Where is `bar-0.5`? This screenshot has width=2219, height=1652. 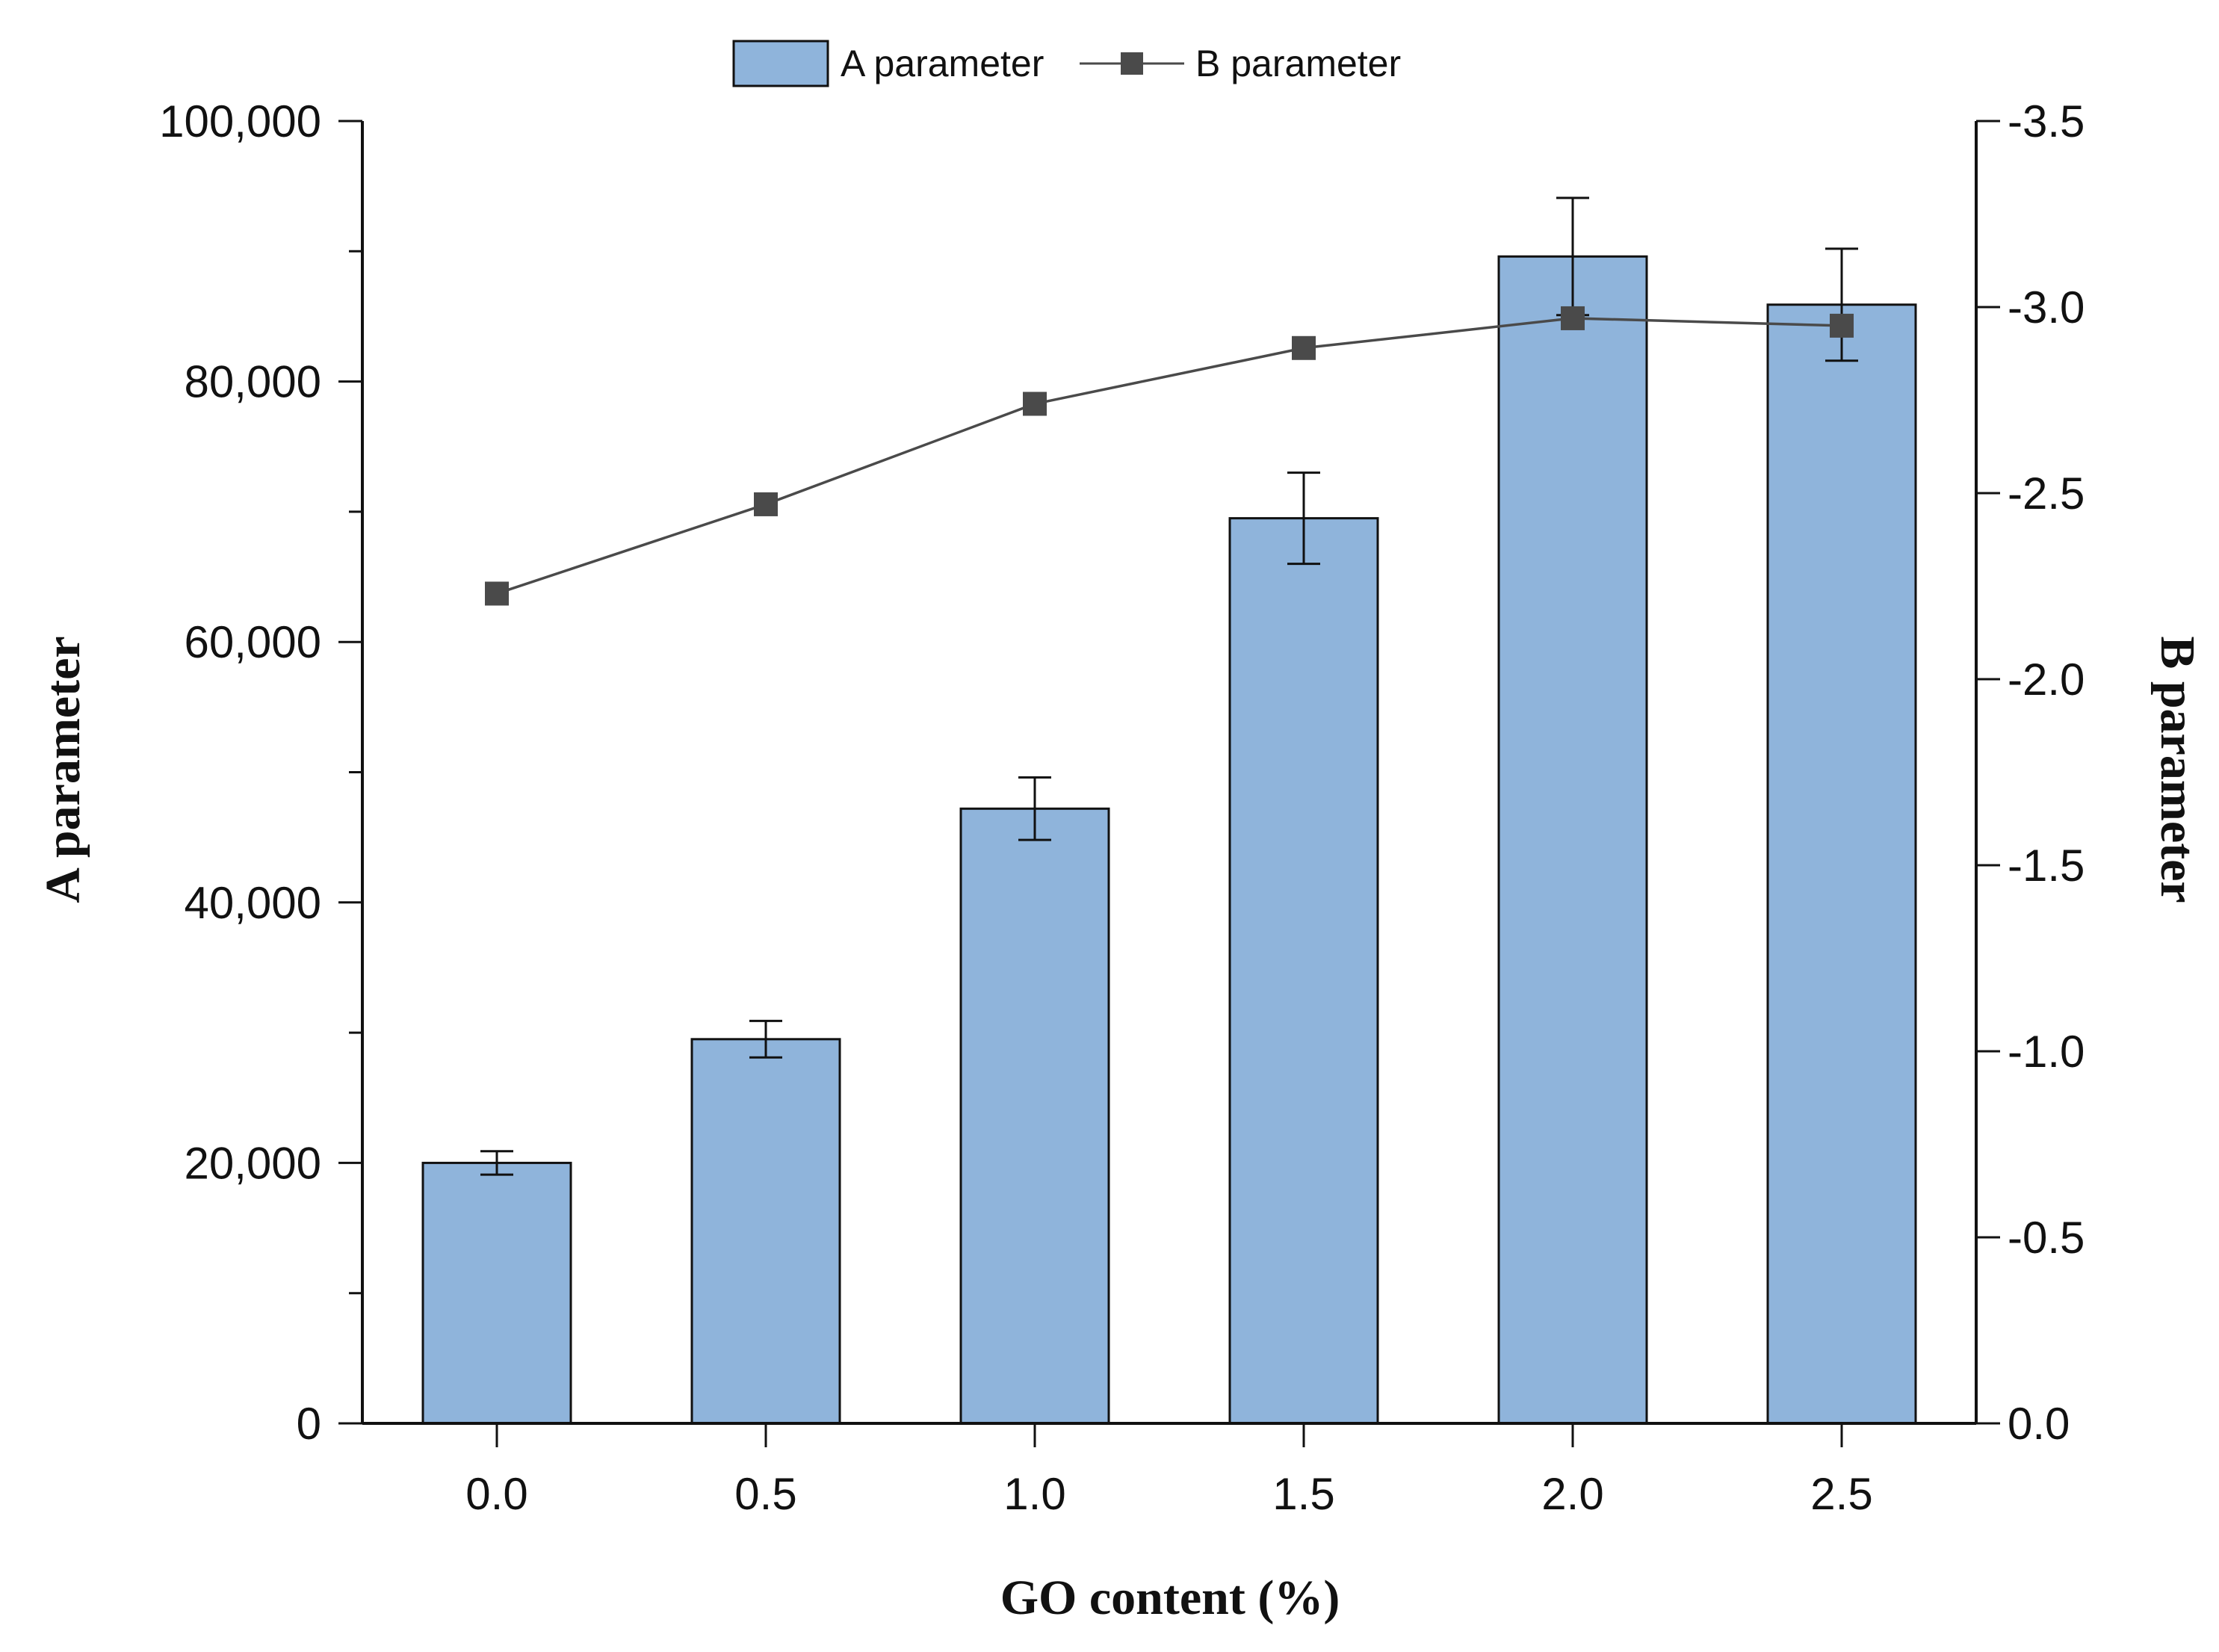 bar-0.5 is located at coordinates (765, 1231).